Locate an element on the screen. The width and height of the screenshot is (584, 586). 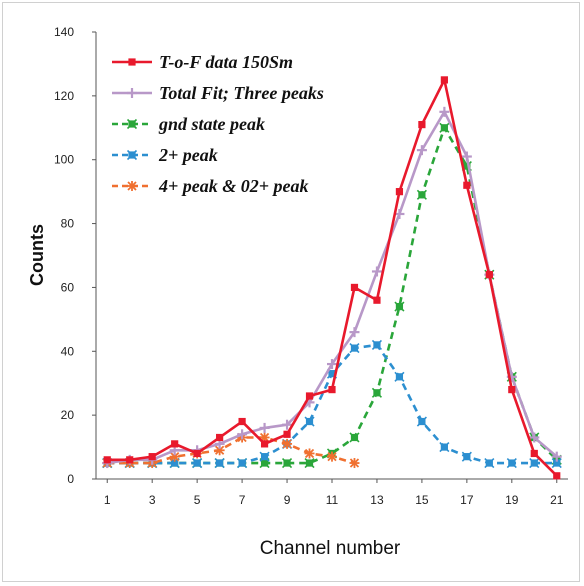
y-tick-label: 20 is located at coordinates (68, 415).